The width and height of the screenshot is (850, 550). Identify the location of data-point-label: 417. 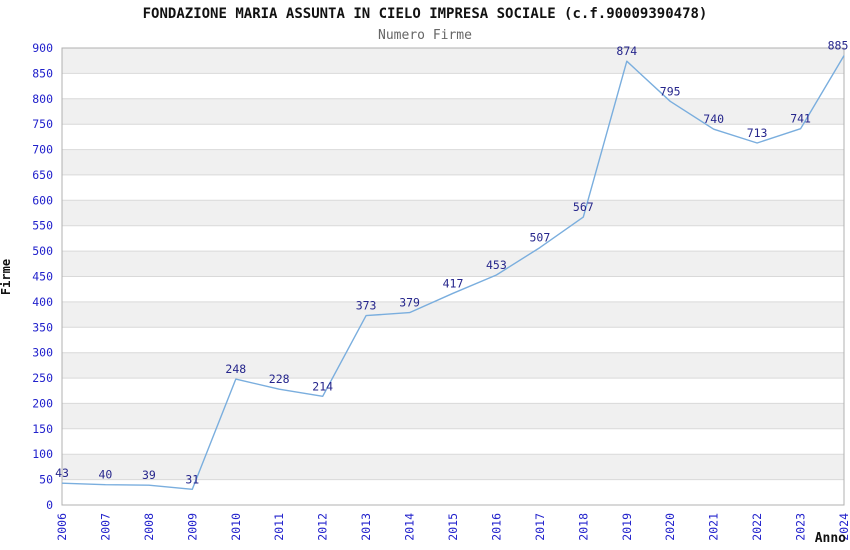
(453, 283).